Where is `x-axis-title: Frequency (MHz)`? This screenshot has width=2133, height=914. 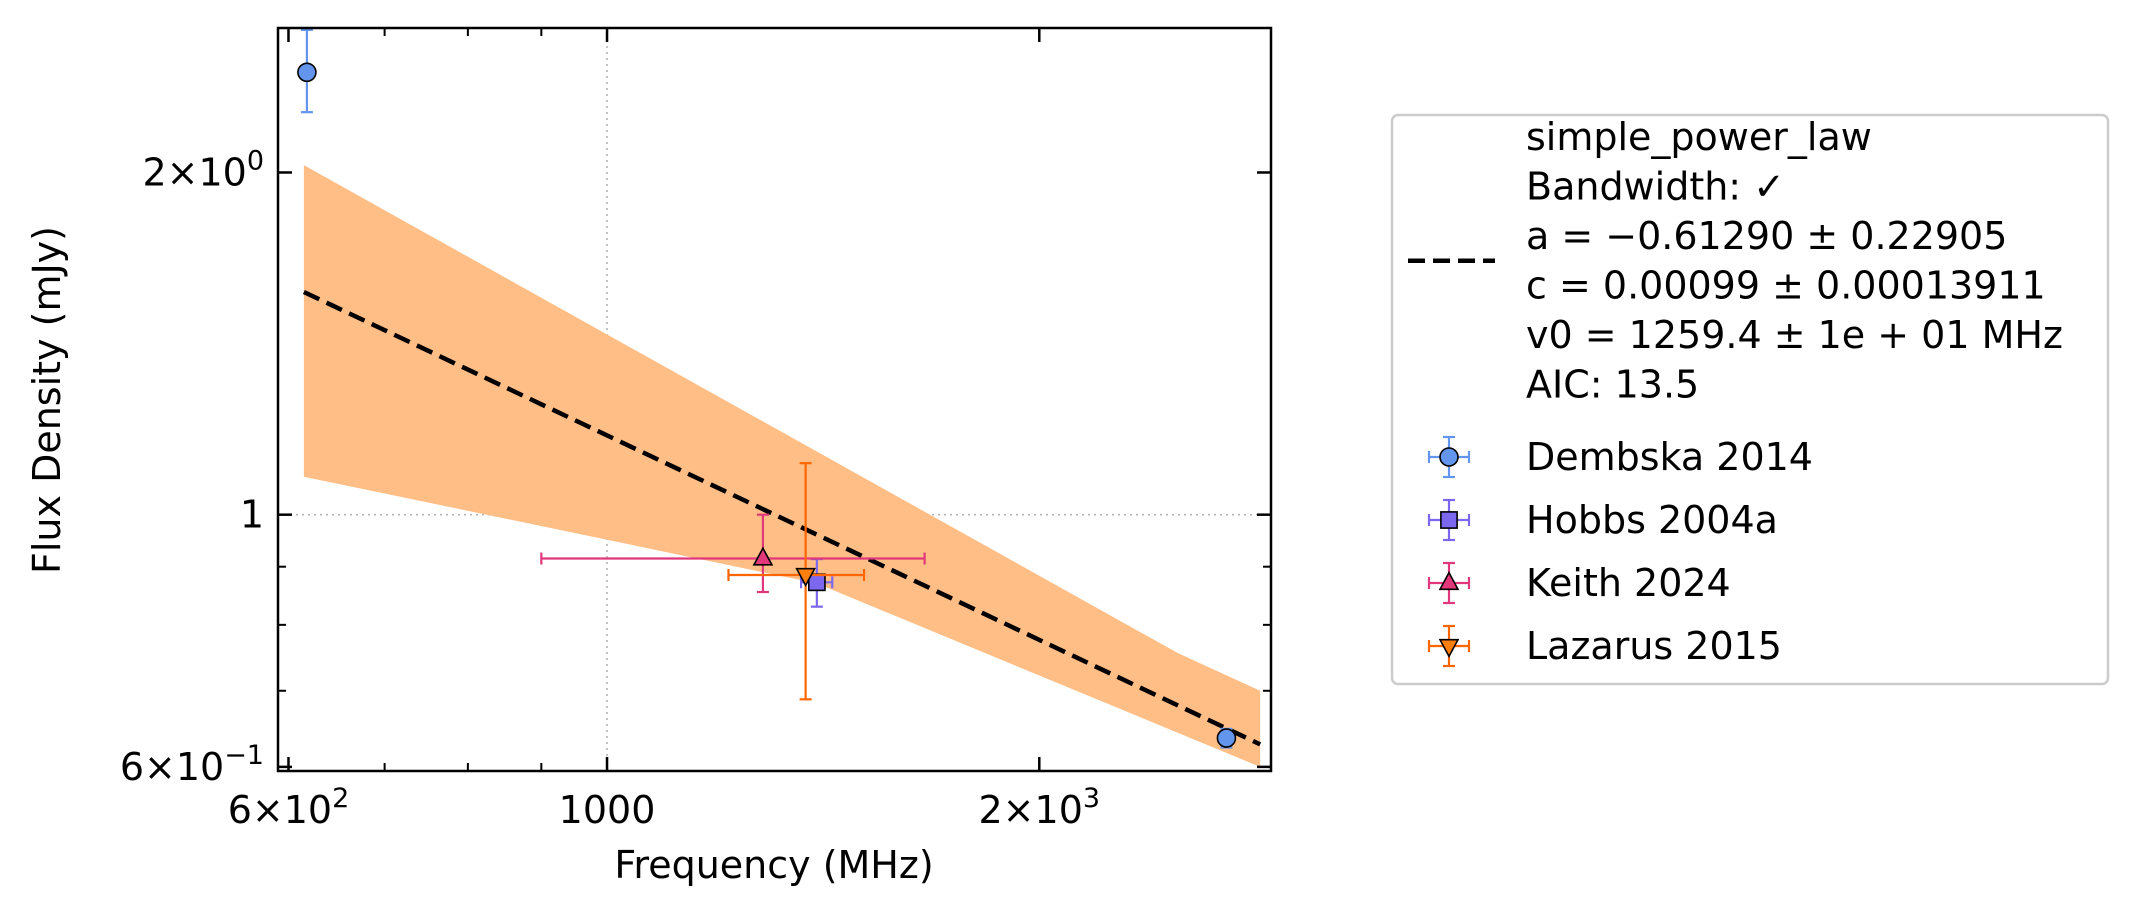 x-axis-title: Frequency (MHz) is located at coordinates (773, 865).